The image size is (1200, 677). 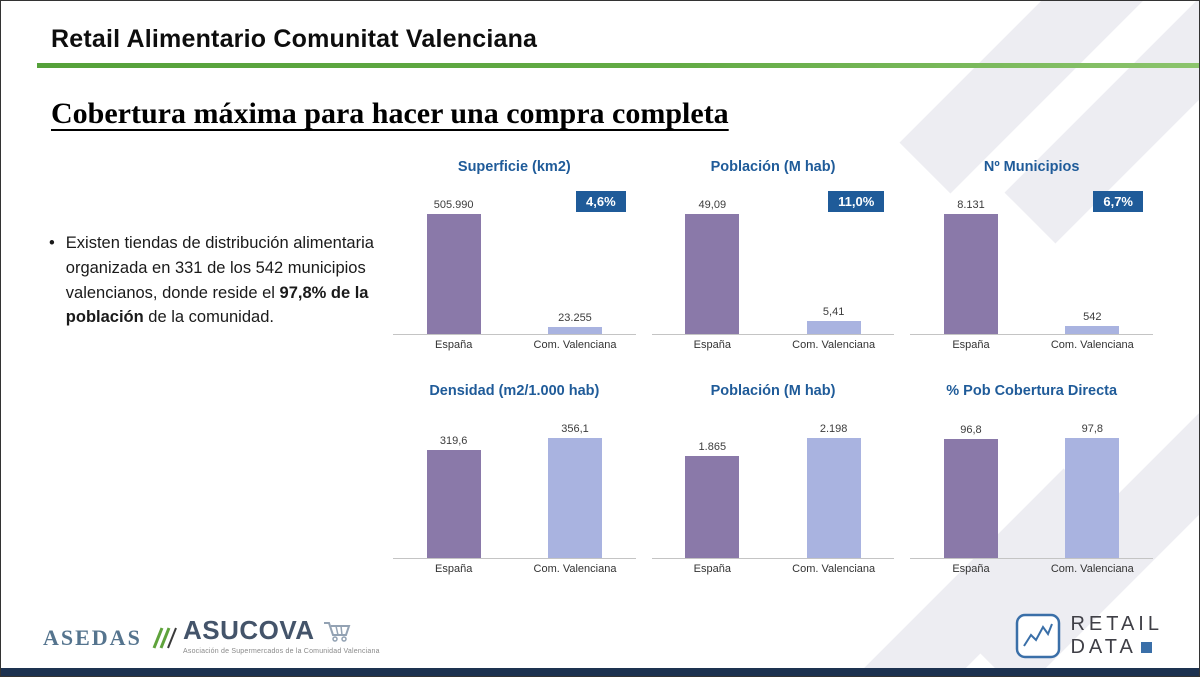 I want to click on chart-plot-area: 96,8 97,8, so click(x=1031, y=484).